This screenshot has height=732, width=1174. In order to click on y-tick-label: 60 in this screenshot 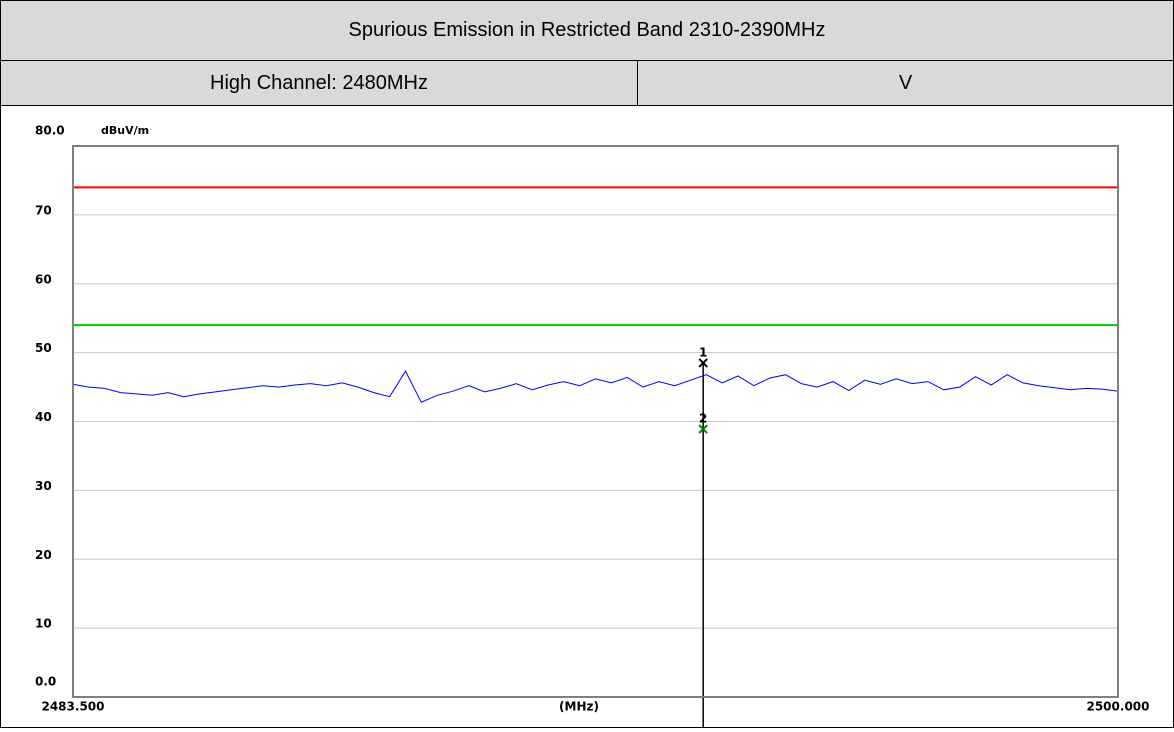, I will do `click(43, 279)`.